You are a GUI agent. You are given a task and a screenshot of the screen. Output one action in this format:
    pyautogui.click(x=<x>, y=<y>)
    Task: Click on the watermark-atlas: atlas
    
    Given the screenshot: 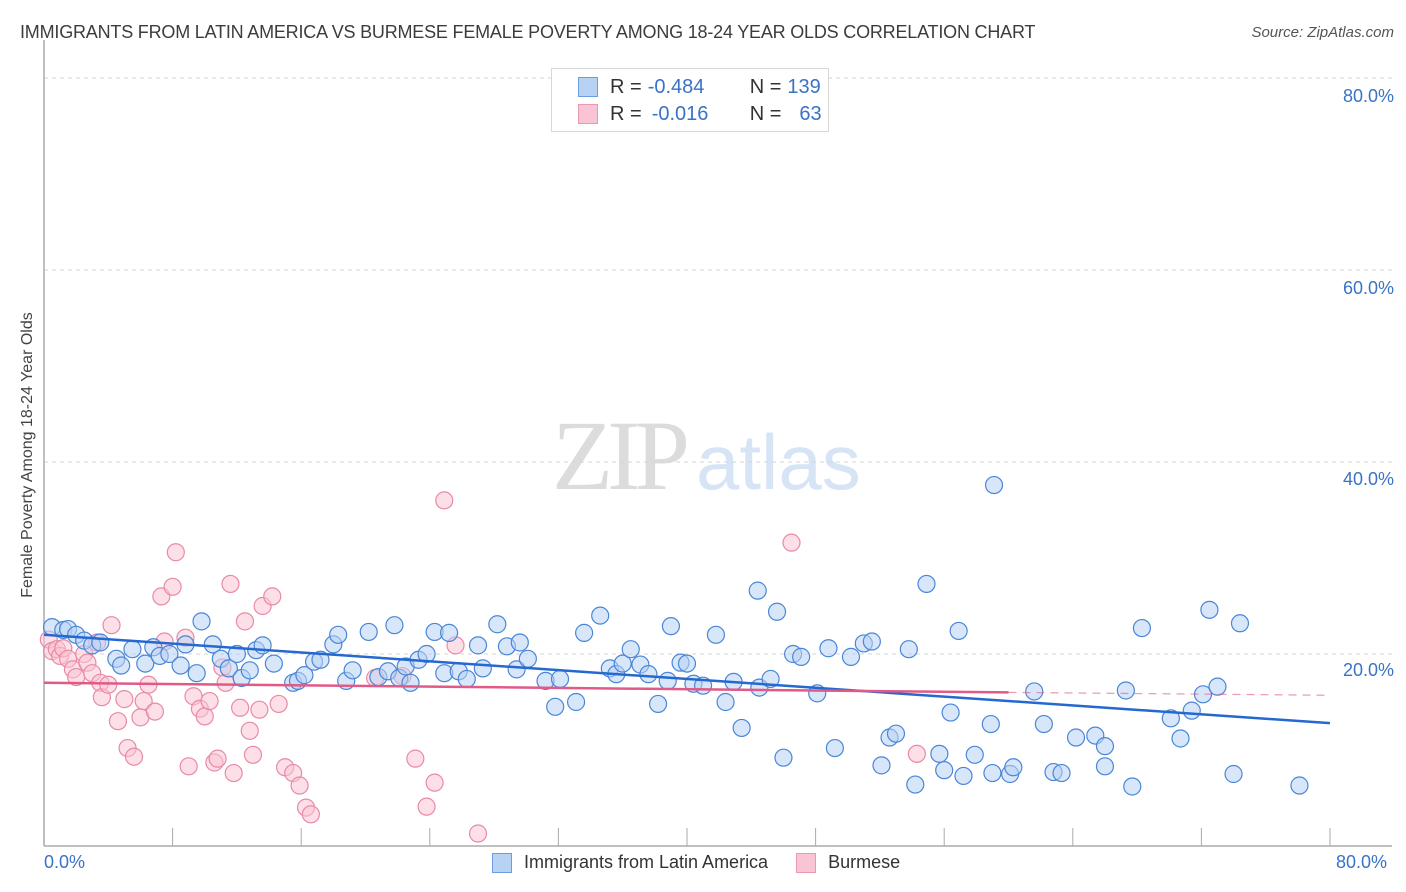 What is the action you would take?
    pyautogui.click(x=778, y=462)
    